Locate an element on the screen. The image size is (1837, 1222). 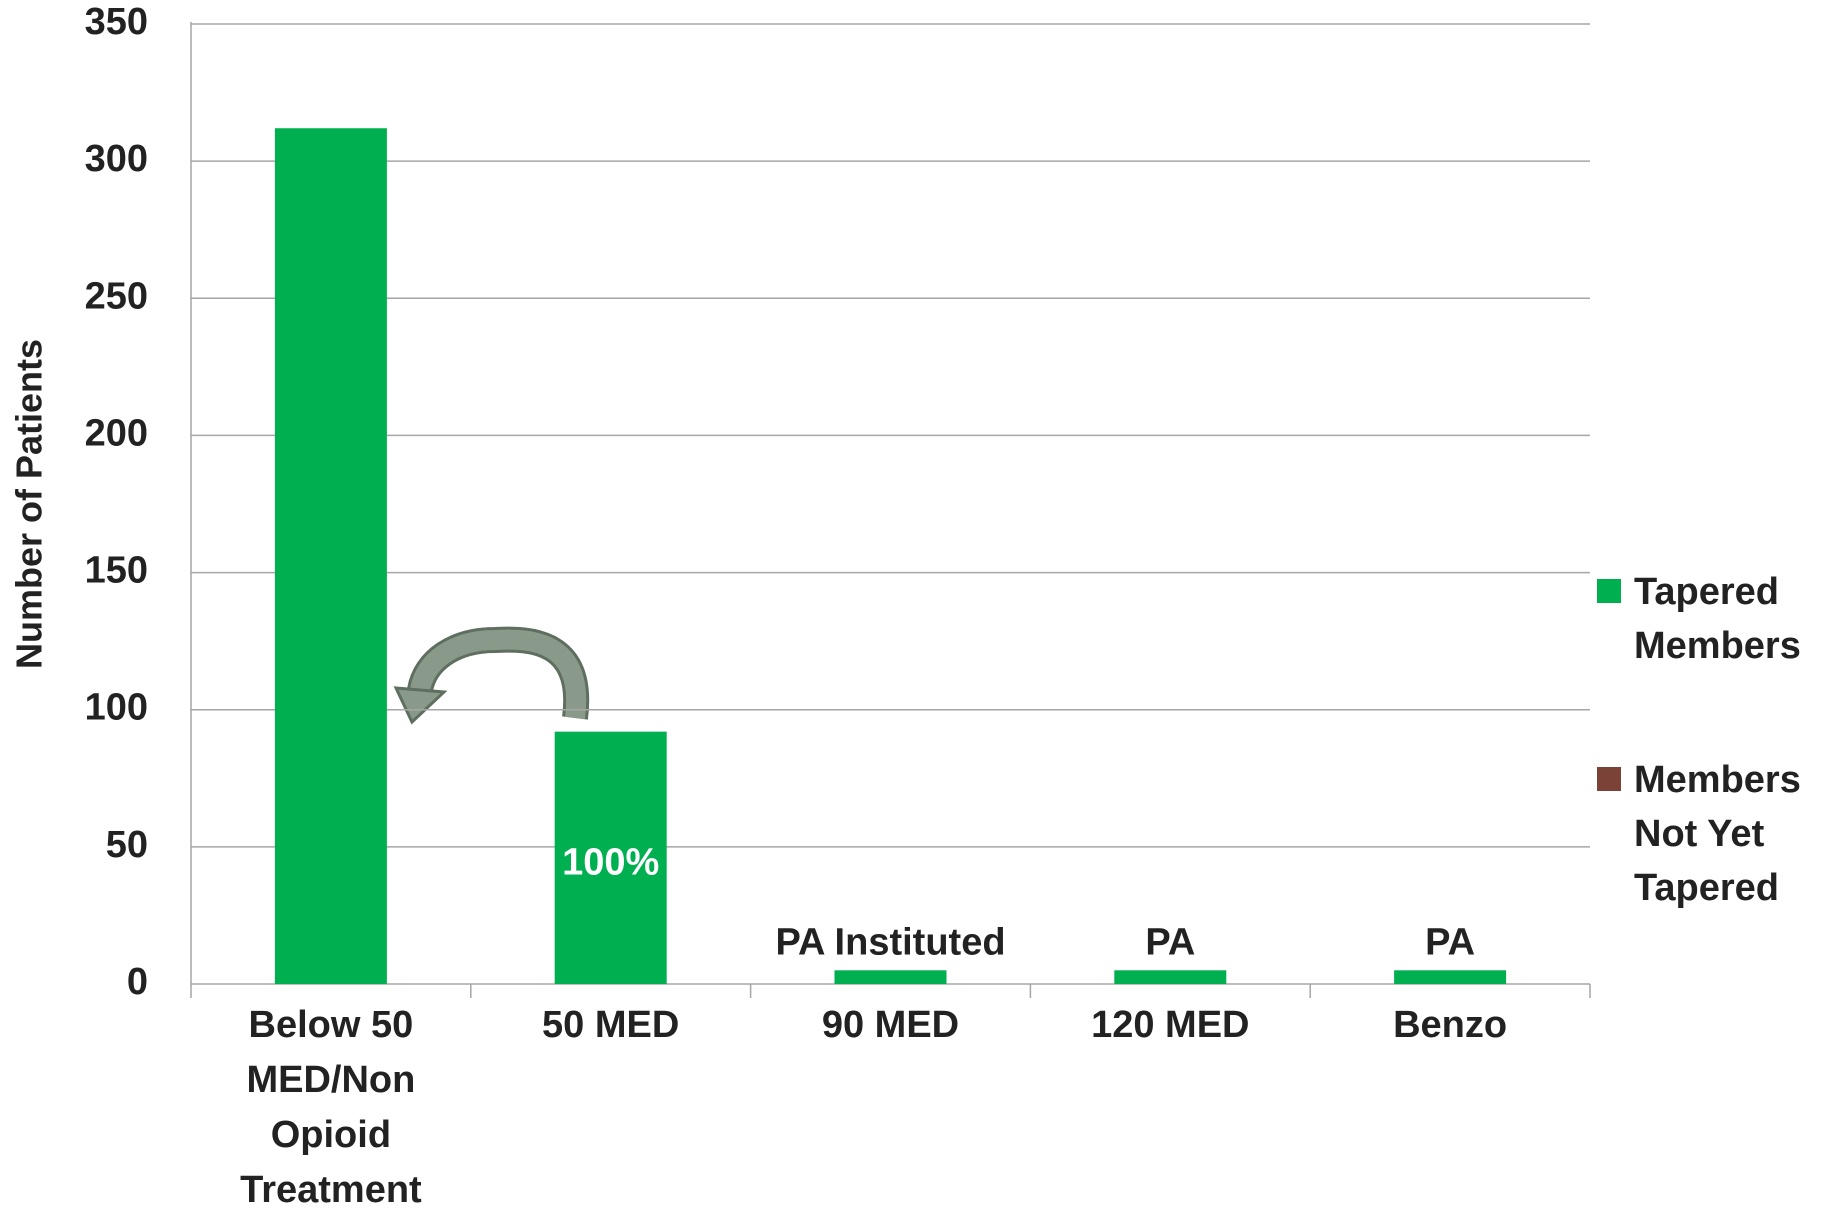
y-tick-label: 200 is located at coordinates (116, 433).